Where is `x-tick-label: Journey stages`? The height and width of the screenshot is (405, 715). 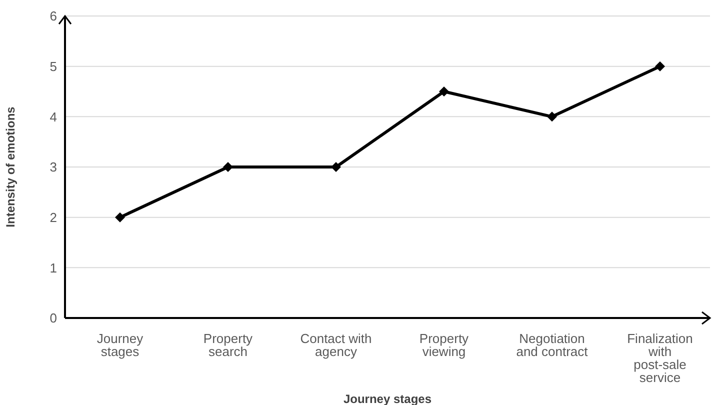
x-tick-label: Journey stages is located at coordinates (120, 345).